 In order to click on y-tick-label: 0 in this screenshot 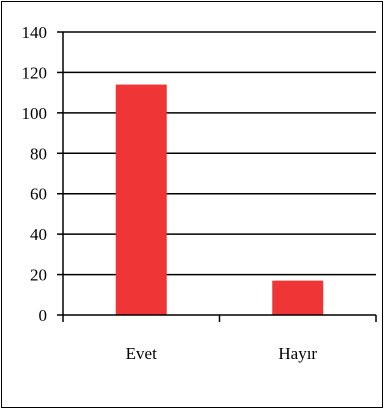, I will do `click(43, 315)`.